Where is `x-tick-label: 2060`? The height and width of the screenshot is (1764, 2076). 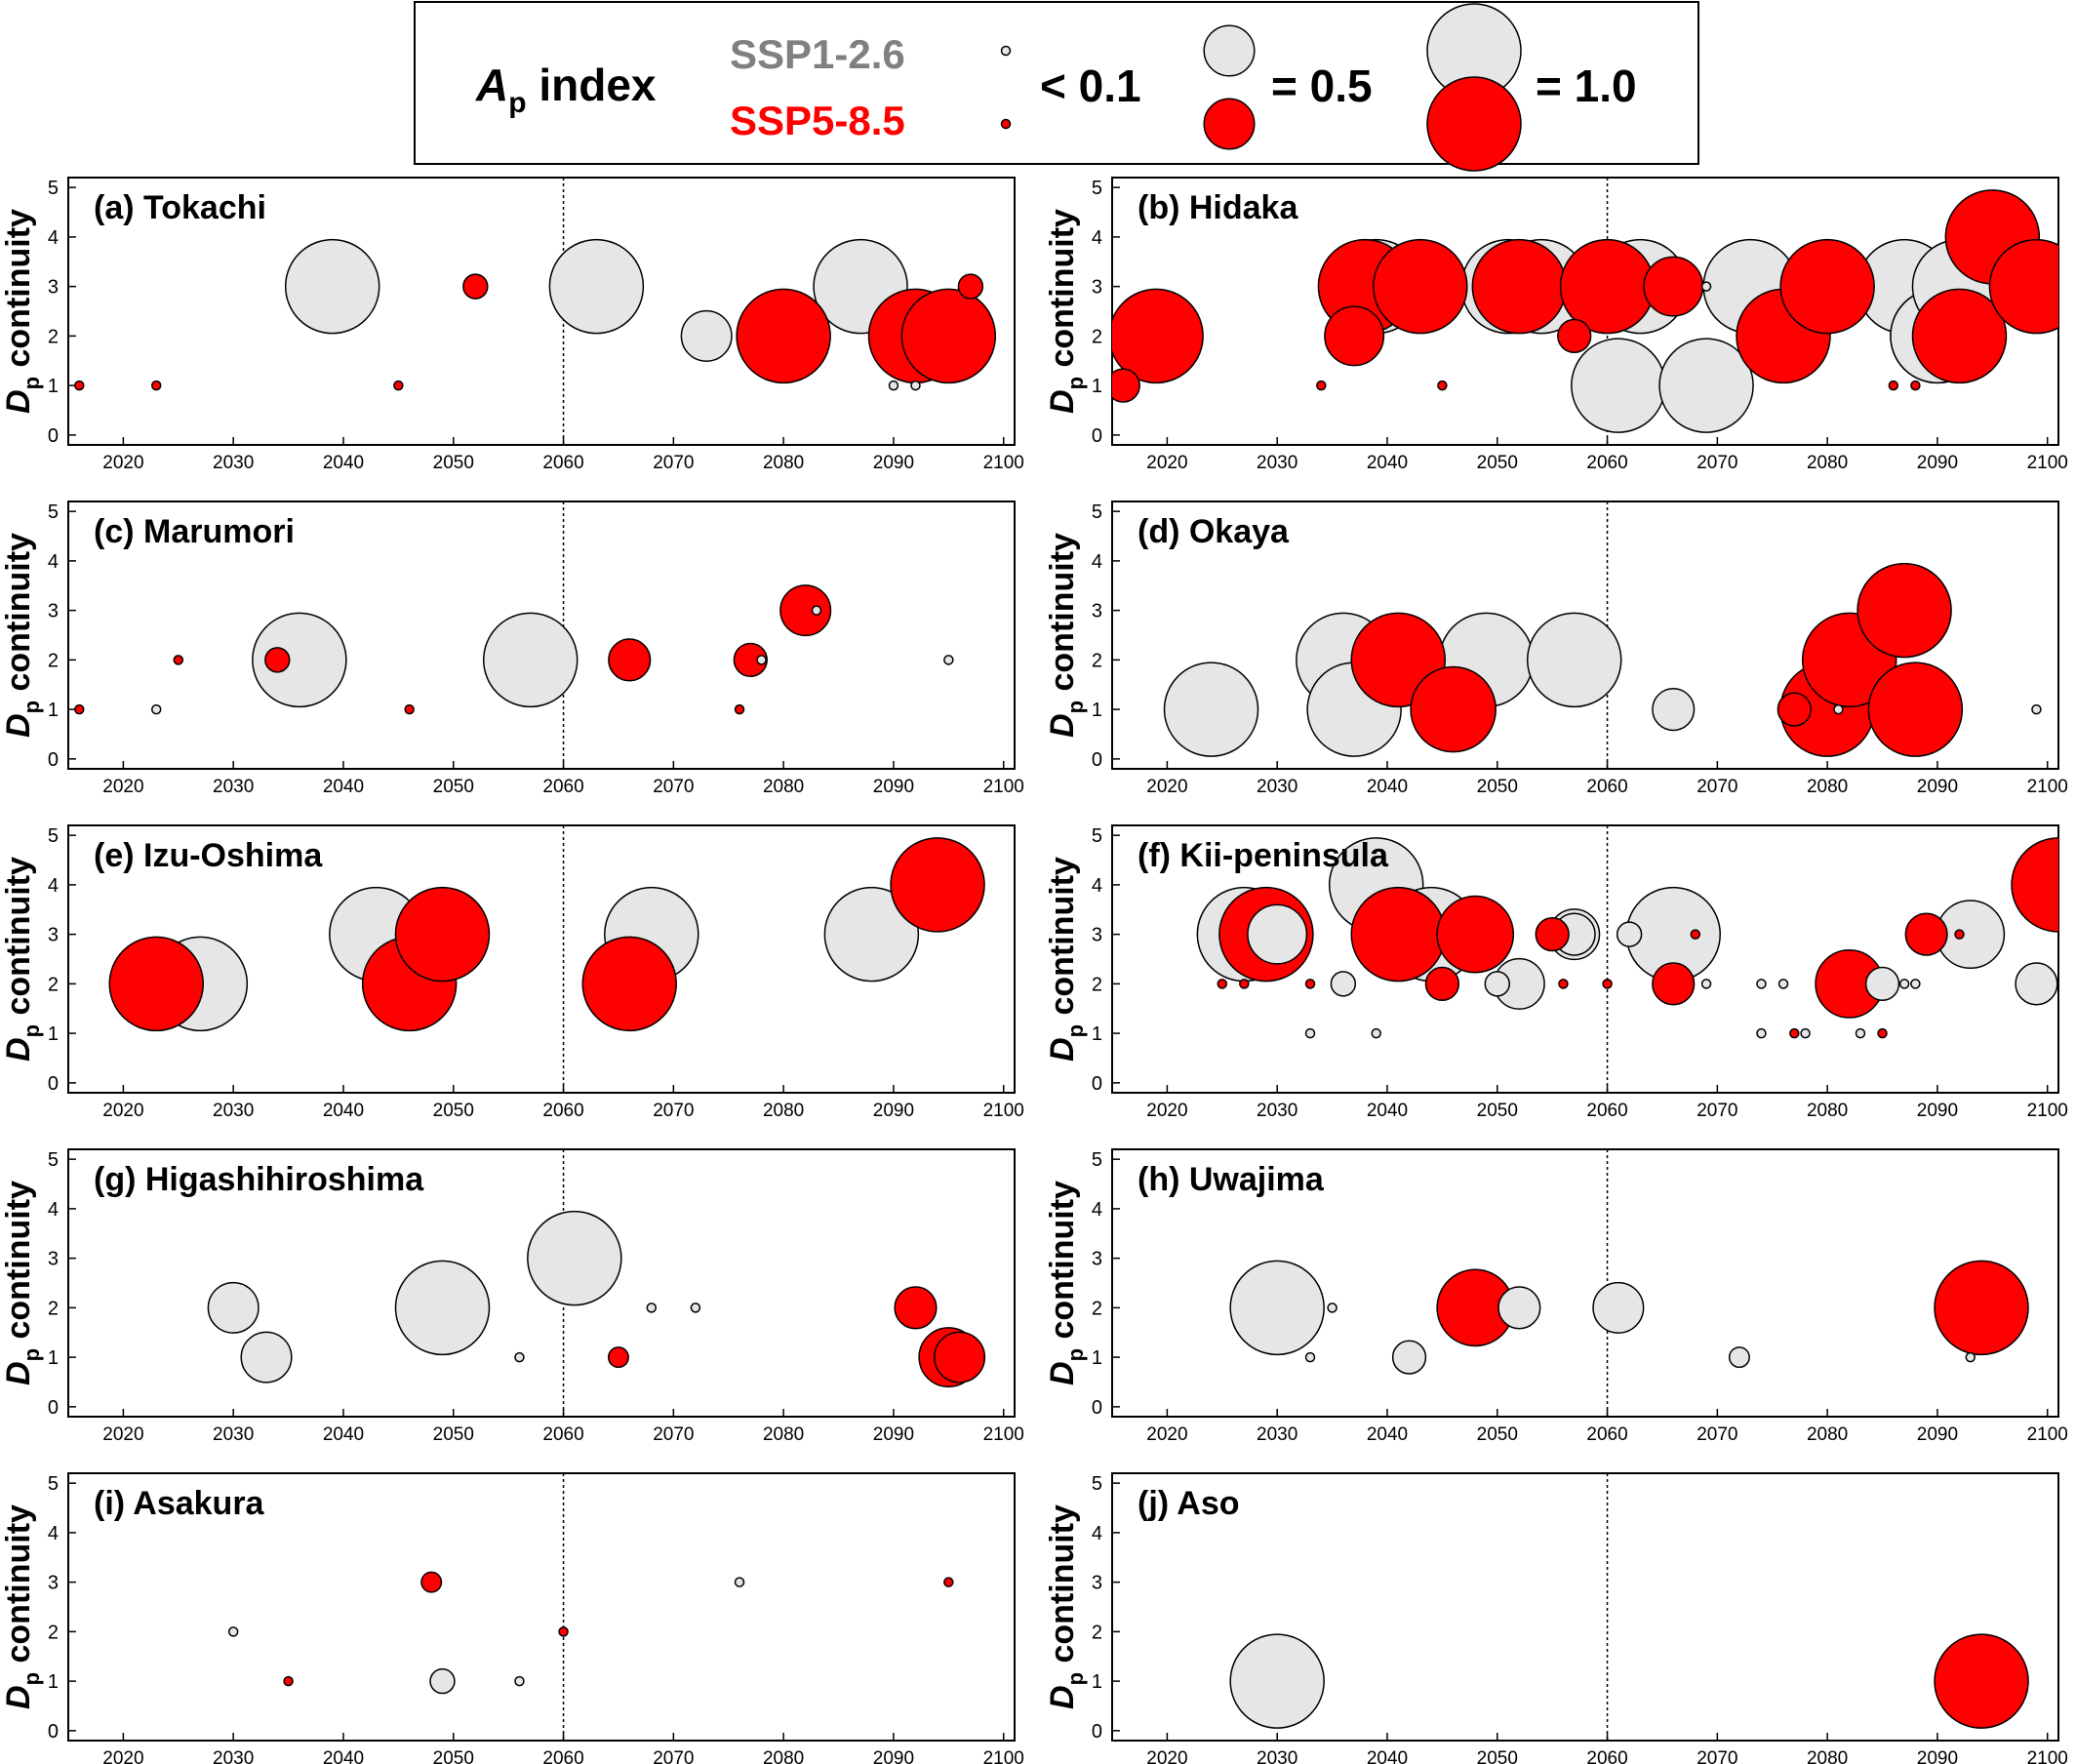
x-tick-label: 2060 is located at coordinates (1606, 787).